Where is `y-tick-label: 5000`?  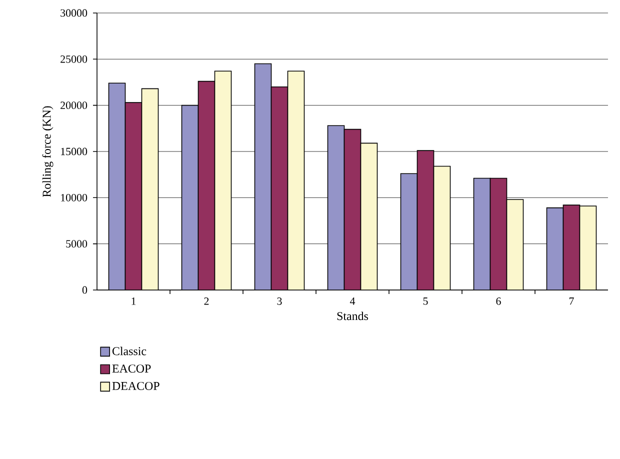
y-tick-label: 5000 is located at coordinates (77, 244).